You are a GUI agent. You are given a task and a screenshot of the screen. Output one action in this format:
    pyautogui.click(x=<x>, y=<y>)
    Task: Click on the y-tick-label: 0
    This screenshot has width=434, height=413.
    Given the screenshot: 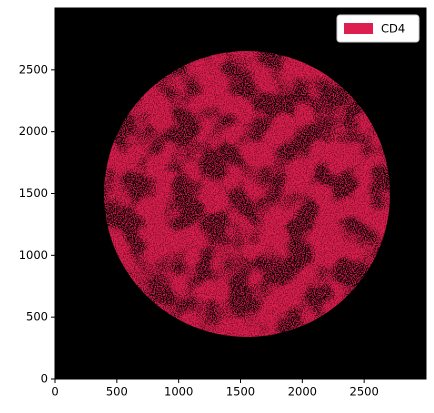 What is the action you would take?
    pyautogui.click(x=44, y=379)
    